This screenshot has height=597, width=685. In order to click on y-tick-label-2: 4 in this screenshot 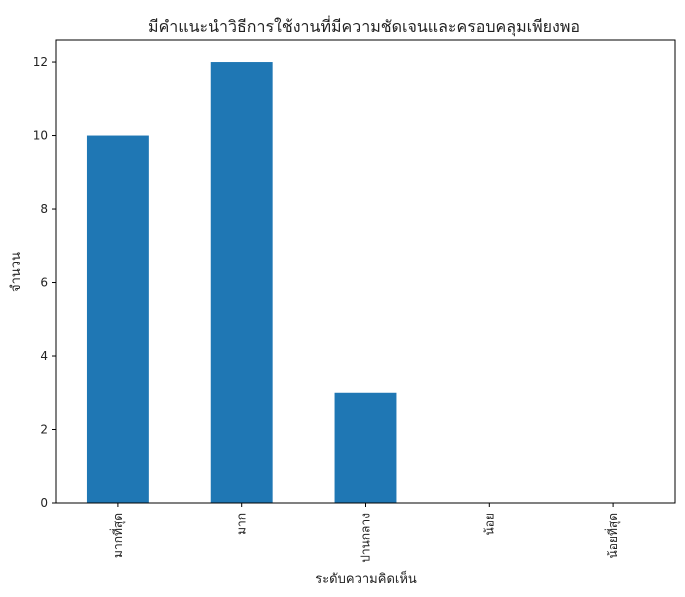, I will do `click(44, 356)`.